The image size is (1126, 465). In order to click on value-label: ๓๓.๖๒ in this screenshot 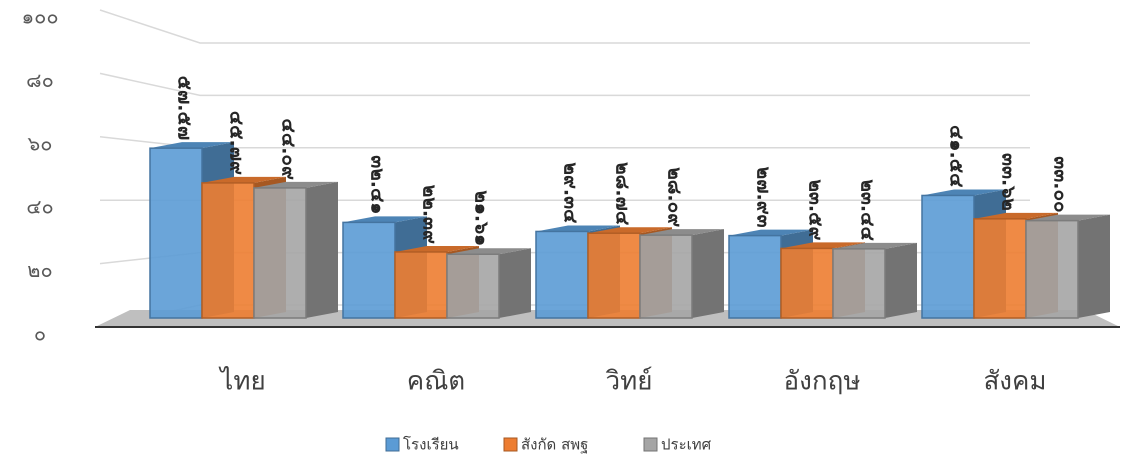, I will do `click(1009, 182)`.